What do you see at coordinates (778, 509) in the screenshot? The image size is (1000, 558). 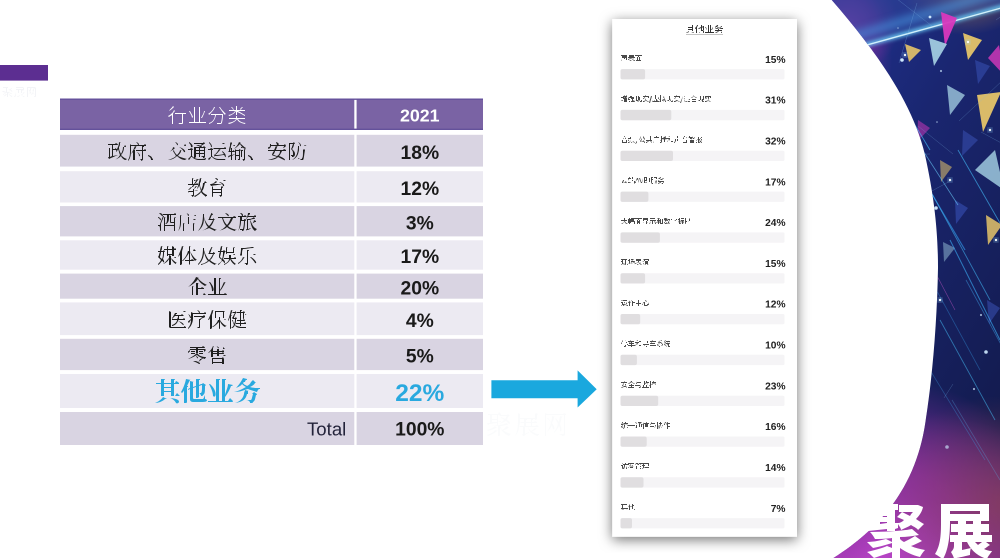 I see `svg-text: 7%` at bounding box center [778, 509].